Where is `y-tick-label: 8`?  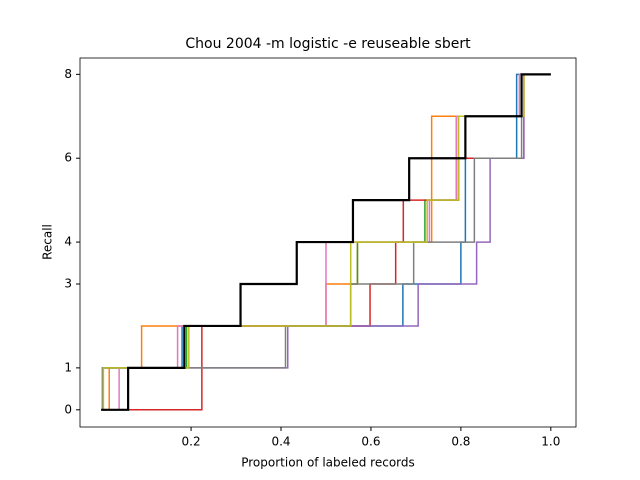 y-tick-label: 8 is located at coordinates (68, 74).